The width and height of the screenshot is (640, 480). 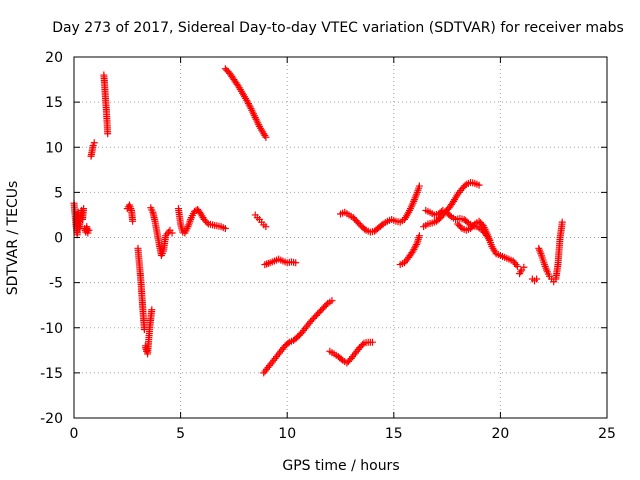 What do you see at coordinates (54, 103) in the screenshot?
I see `y-tick-label: 15` at bounding box center [54, 103].